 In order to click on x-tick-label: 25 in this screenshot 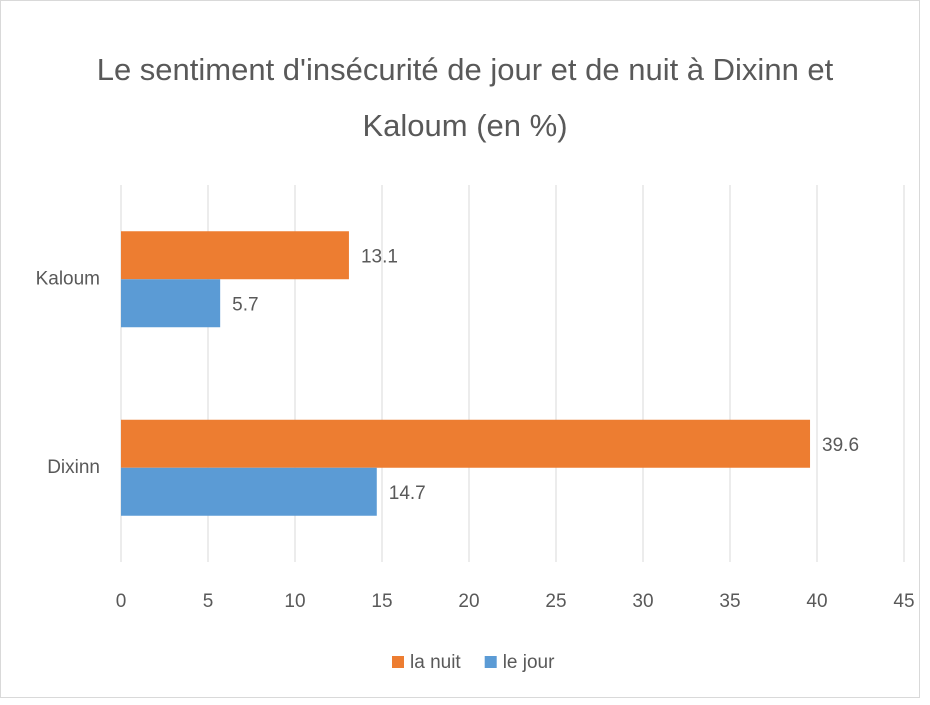, I will do `click(555, 601)`.